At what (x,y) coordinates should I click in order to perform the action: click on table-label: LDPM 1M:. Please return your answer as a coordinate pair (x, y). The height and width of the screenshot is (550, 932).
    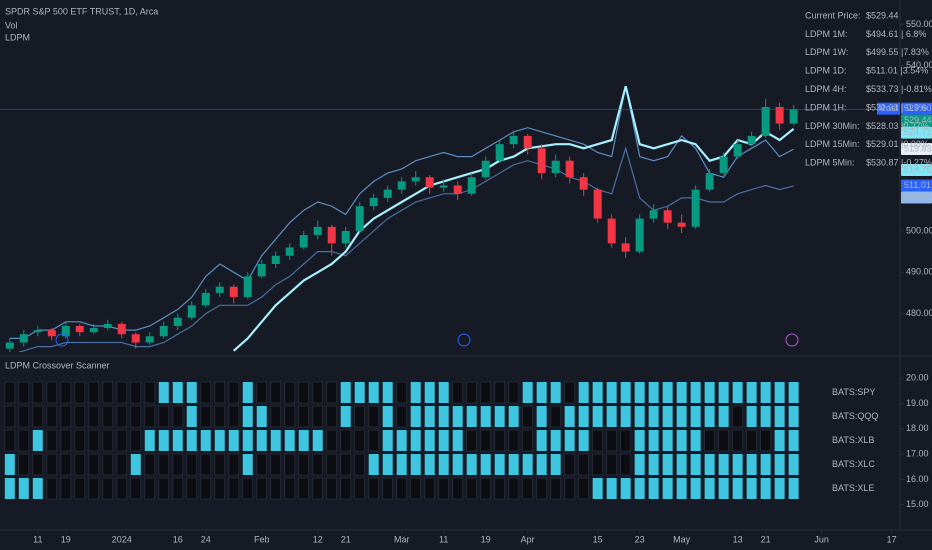
    Looking at the image, I should click on (826, 34).